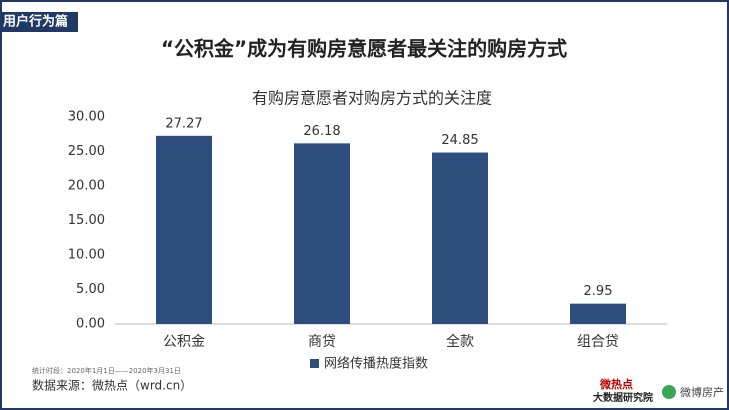  Describe the element at coordinates (459, 140) in the screenshot. I see `data-label: 24.85` at that location.